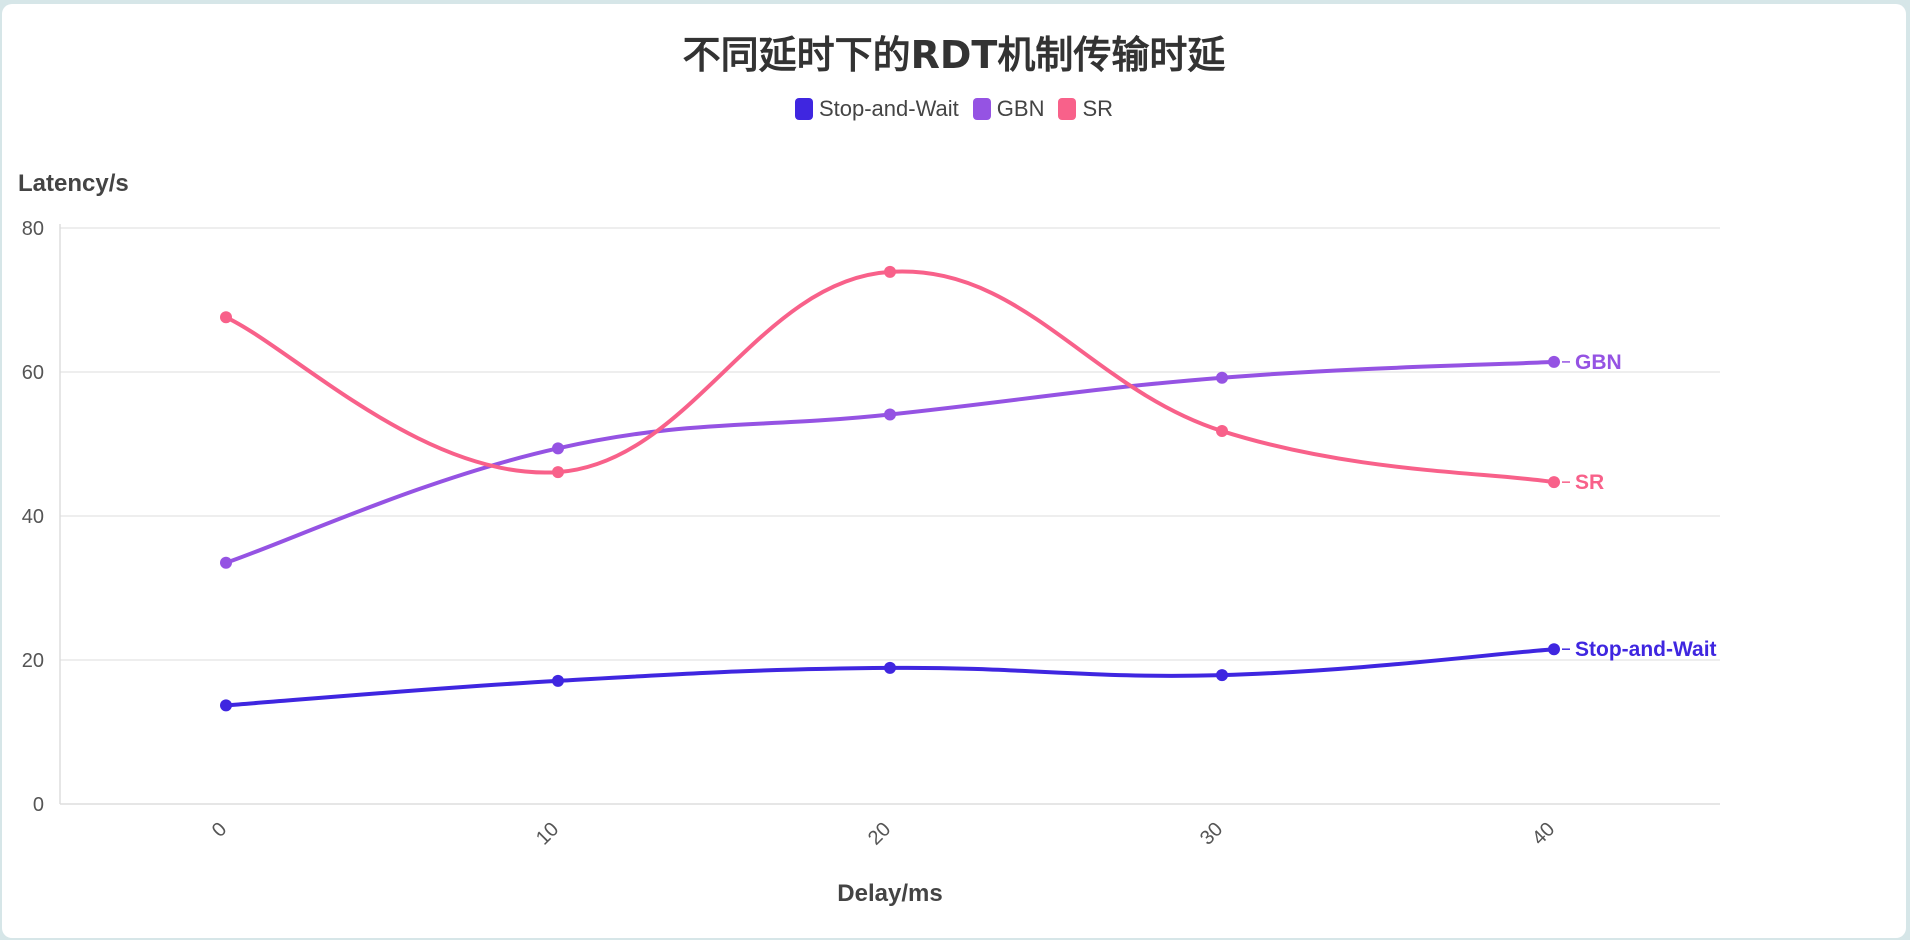 This screenshot has height=940, width=1910. I want to click on legend-item: SR, so click(1085, 109).